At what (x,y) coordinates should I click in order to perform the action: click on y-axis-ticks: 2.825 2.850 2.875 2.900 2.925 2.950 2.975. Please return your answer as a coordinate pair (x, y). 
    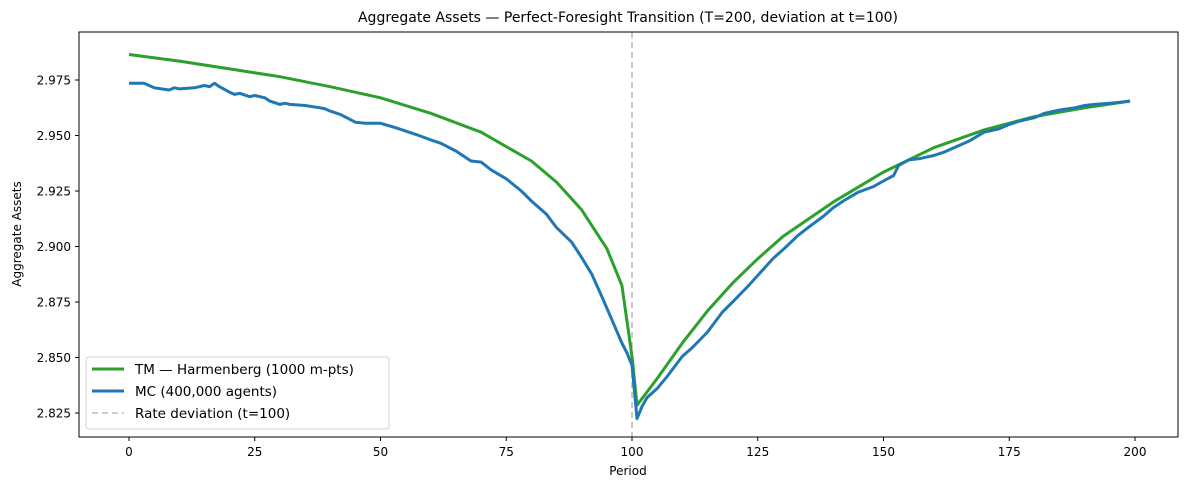
    Looking at the image, I should click on (58, 247).